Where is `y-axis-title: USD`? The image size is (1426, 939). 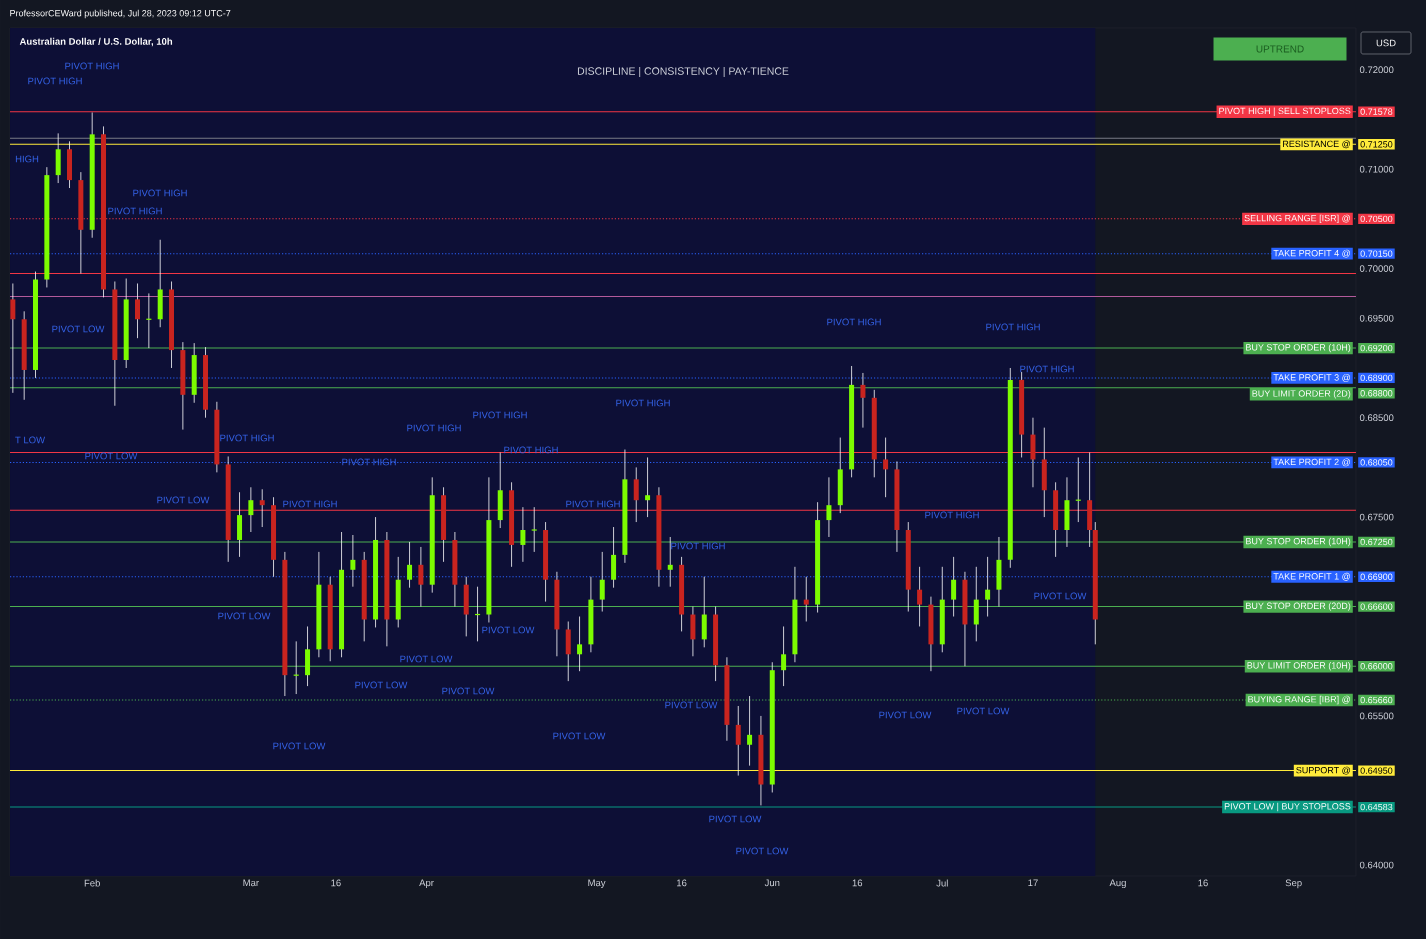 y-axis-title: USD is located at coordinates (1386, 43).